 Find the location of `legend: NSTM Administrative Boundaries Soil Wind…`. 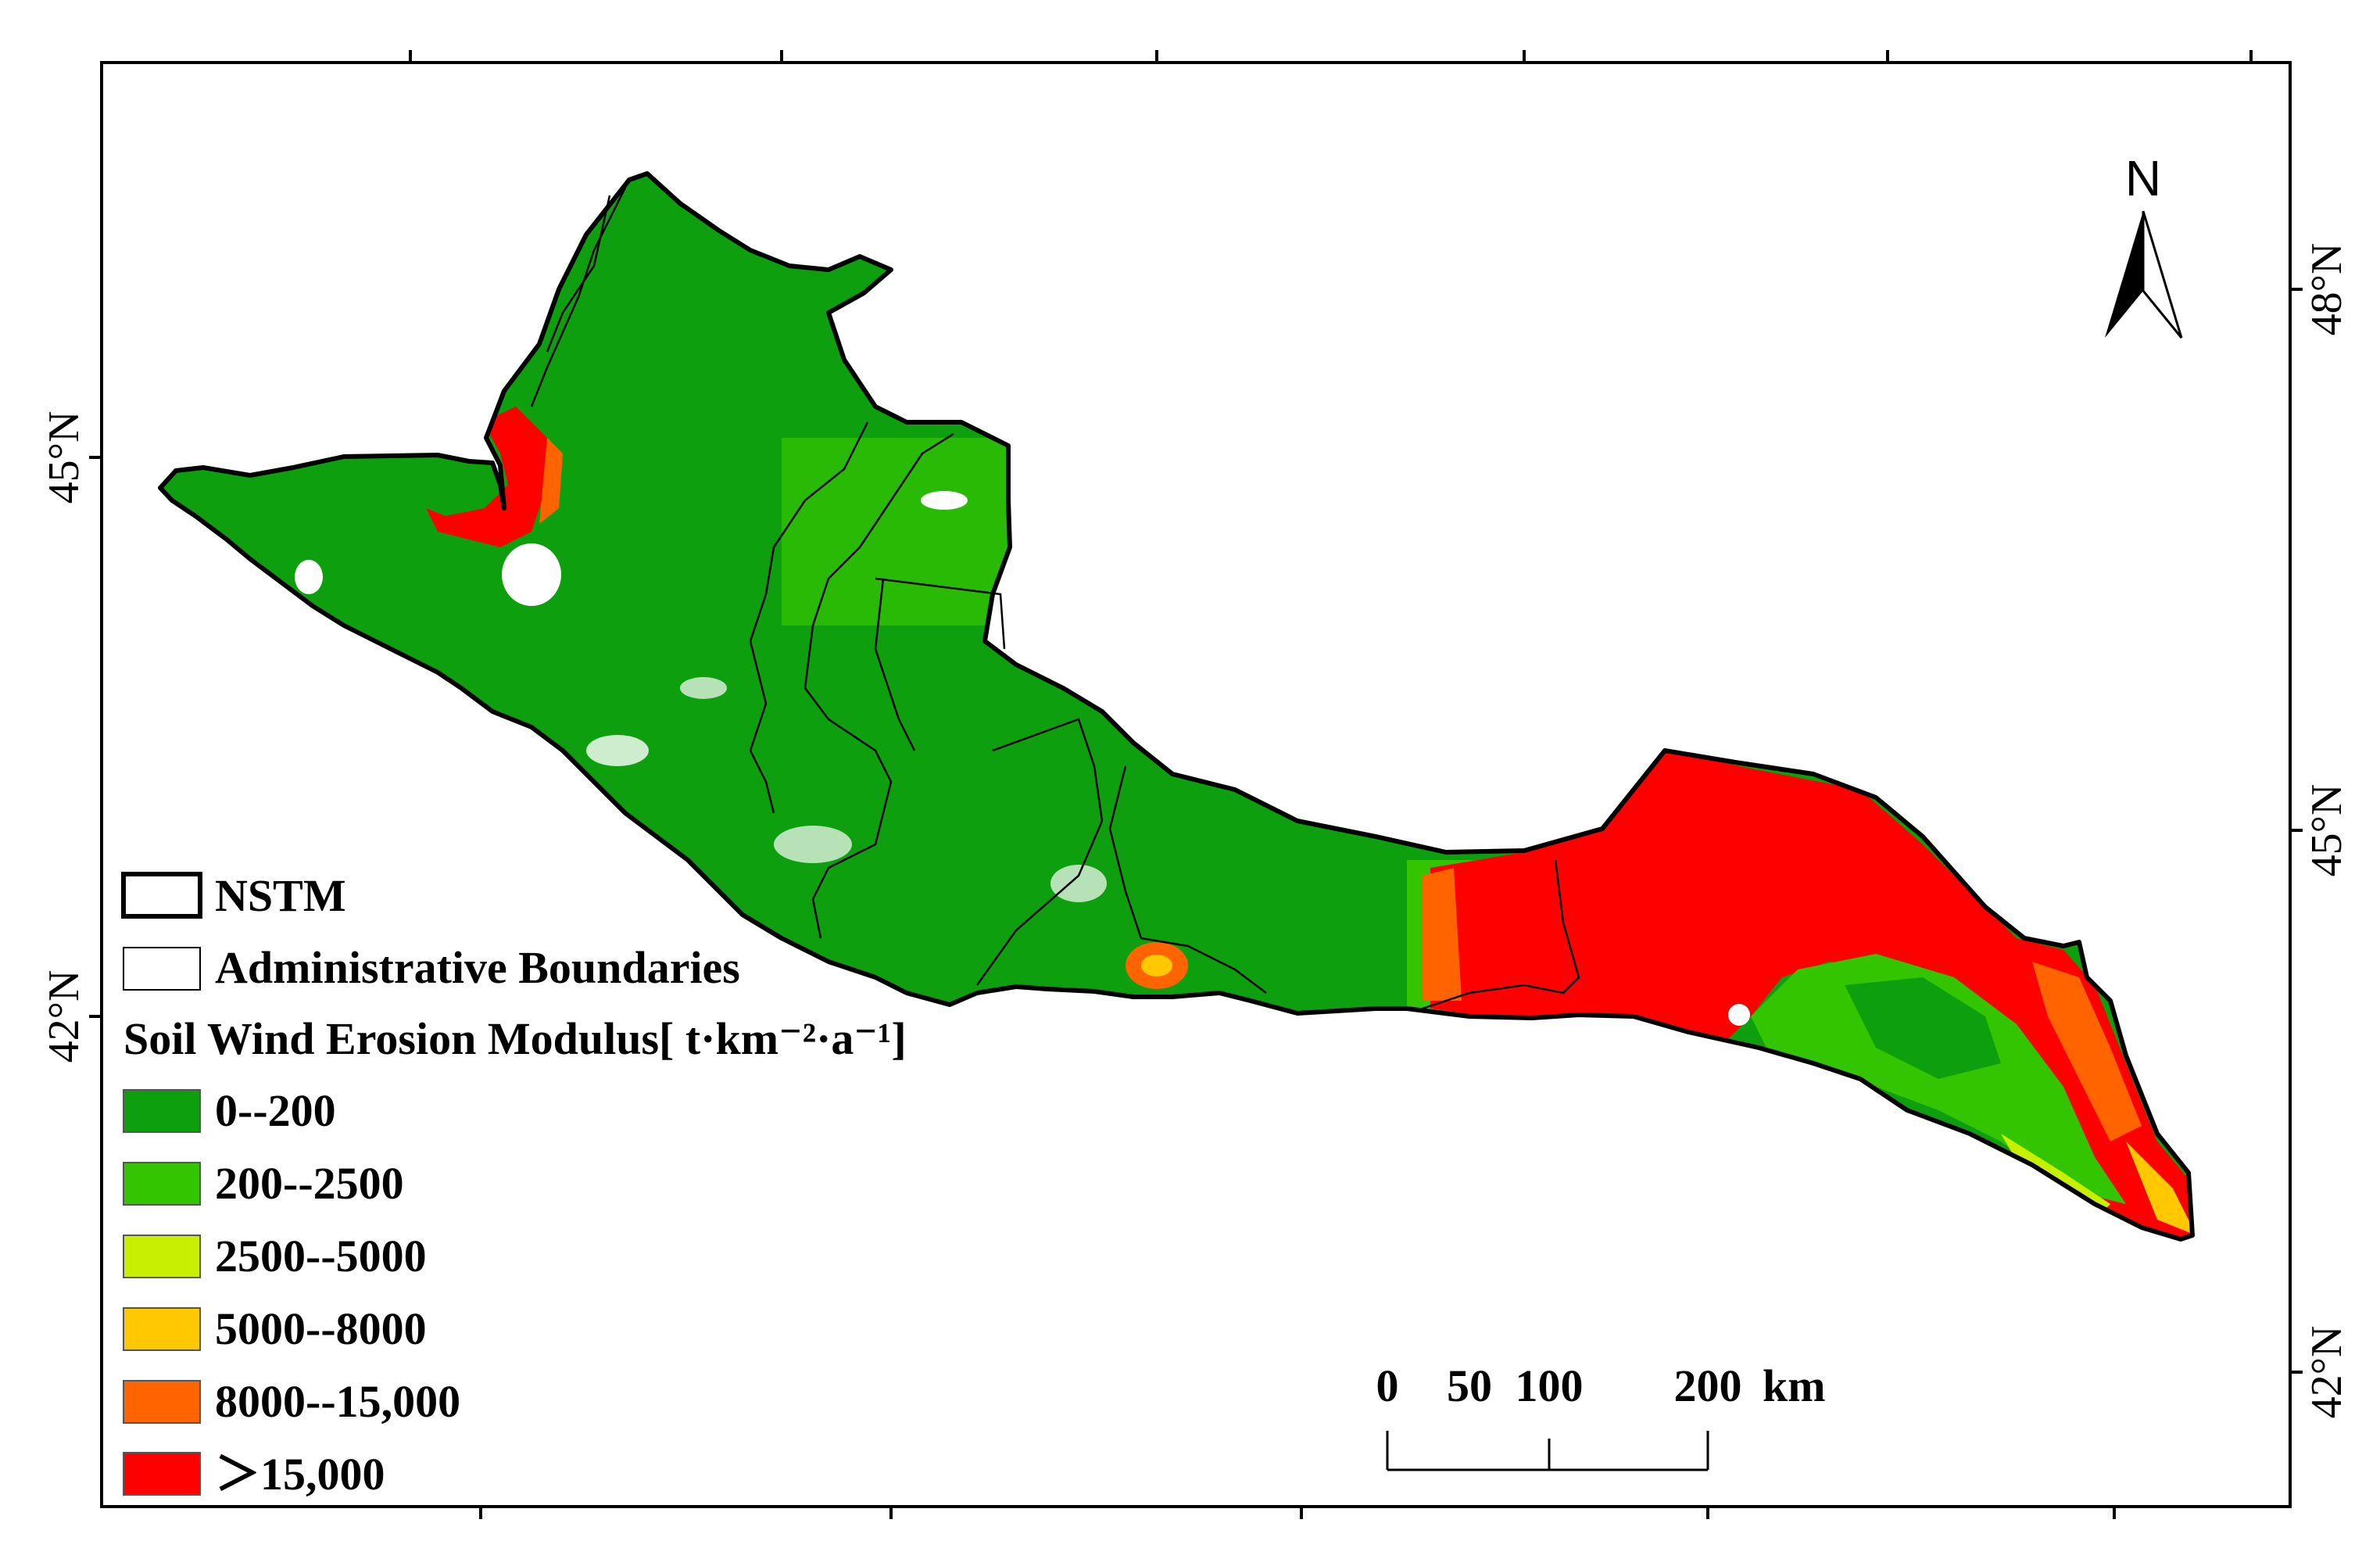

legend: NSTM Administrative Boundaries Soil Wind… is located at coordinates (514, 1185).